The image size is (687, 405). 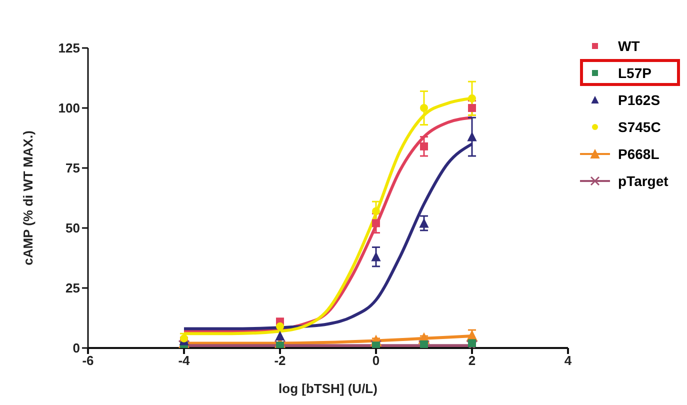 I want to click on y-tick-label: 50, so click(x=73, y=228).